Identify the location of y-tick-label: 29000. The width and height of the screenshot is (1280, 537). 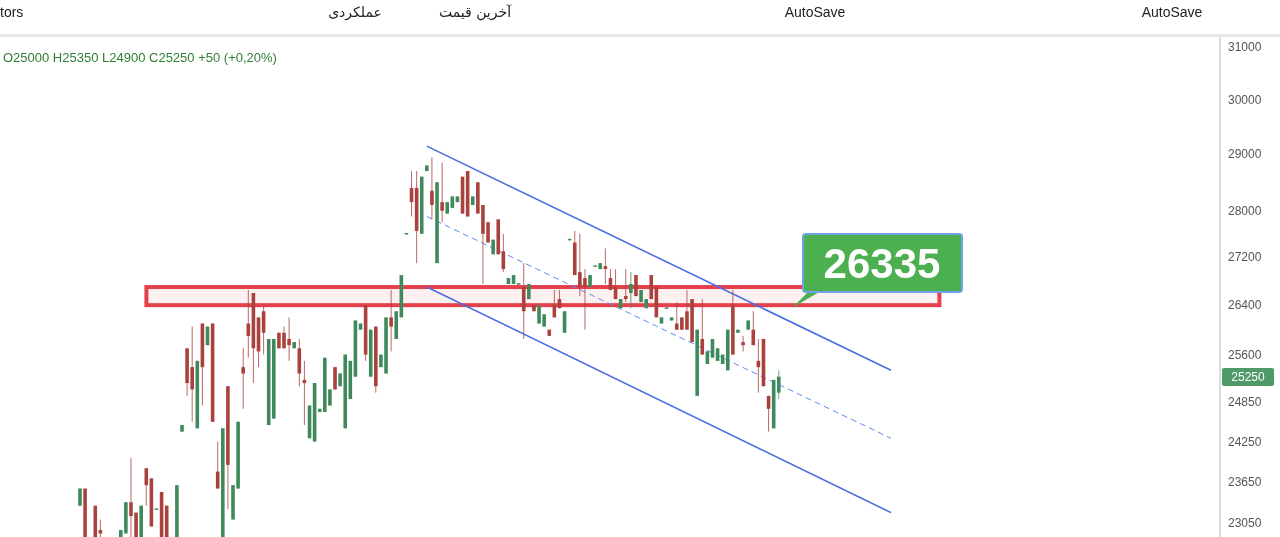
(1245, 154).